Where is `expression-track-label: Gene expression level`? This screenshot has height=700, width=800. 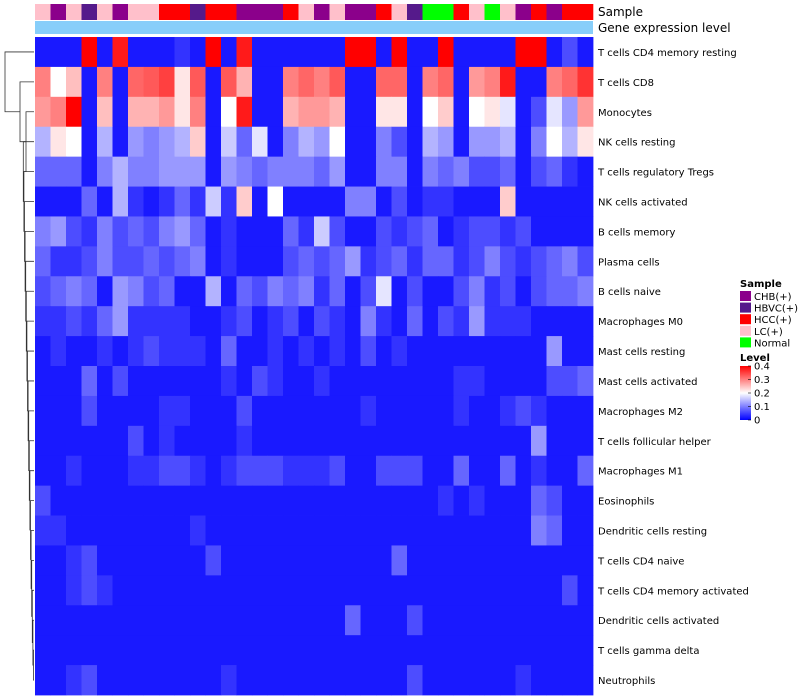 expression-track-label: Gene expression level is located at coordinates (664, 28).